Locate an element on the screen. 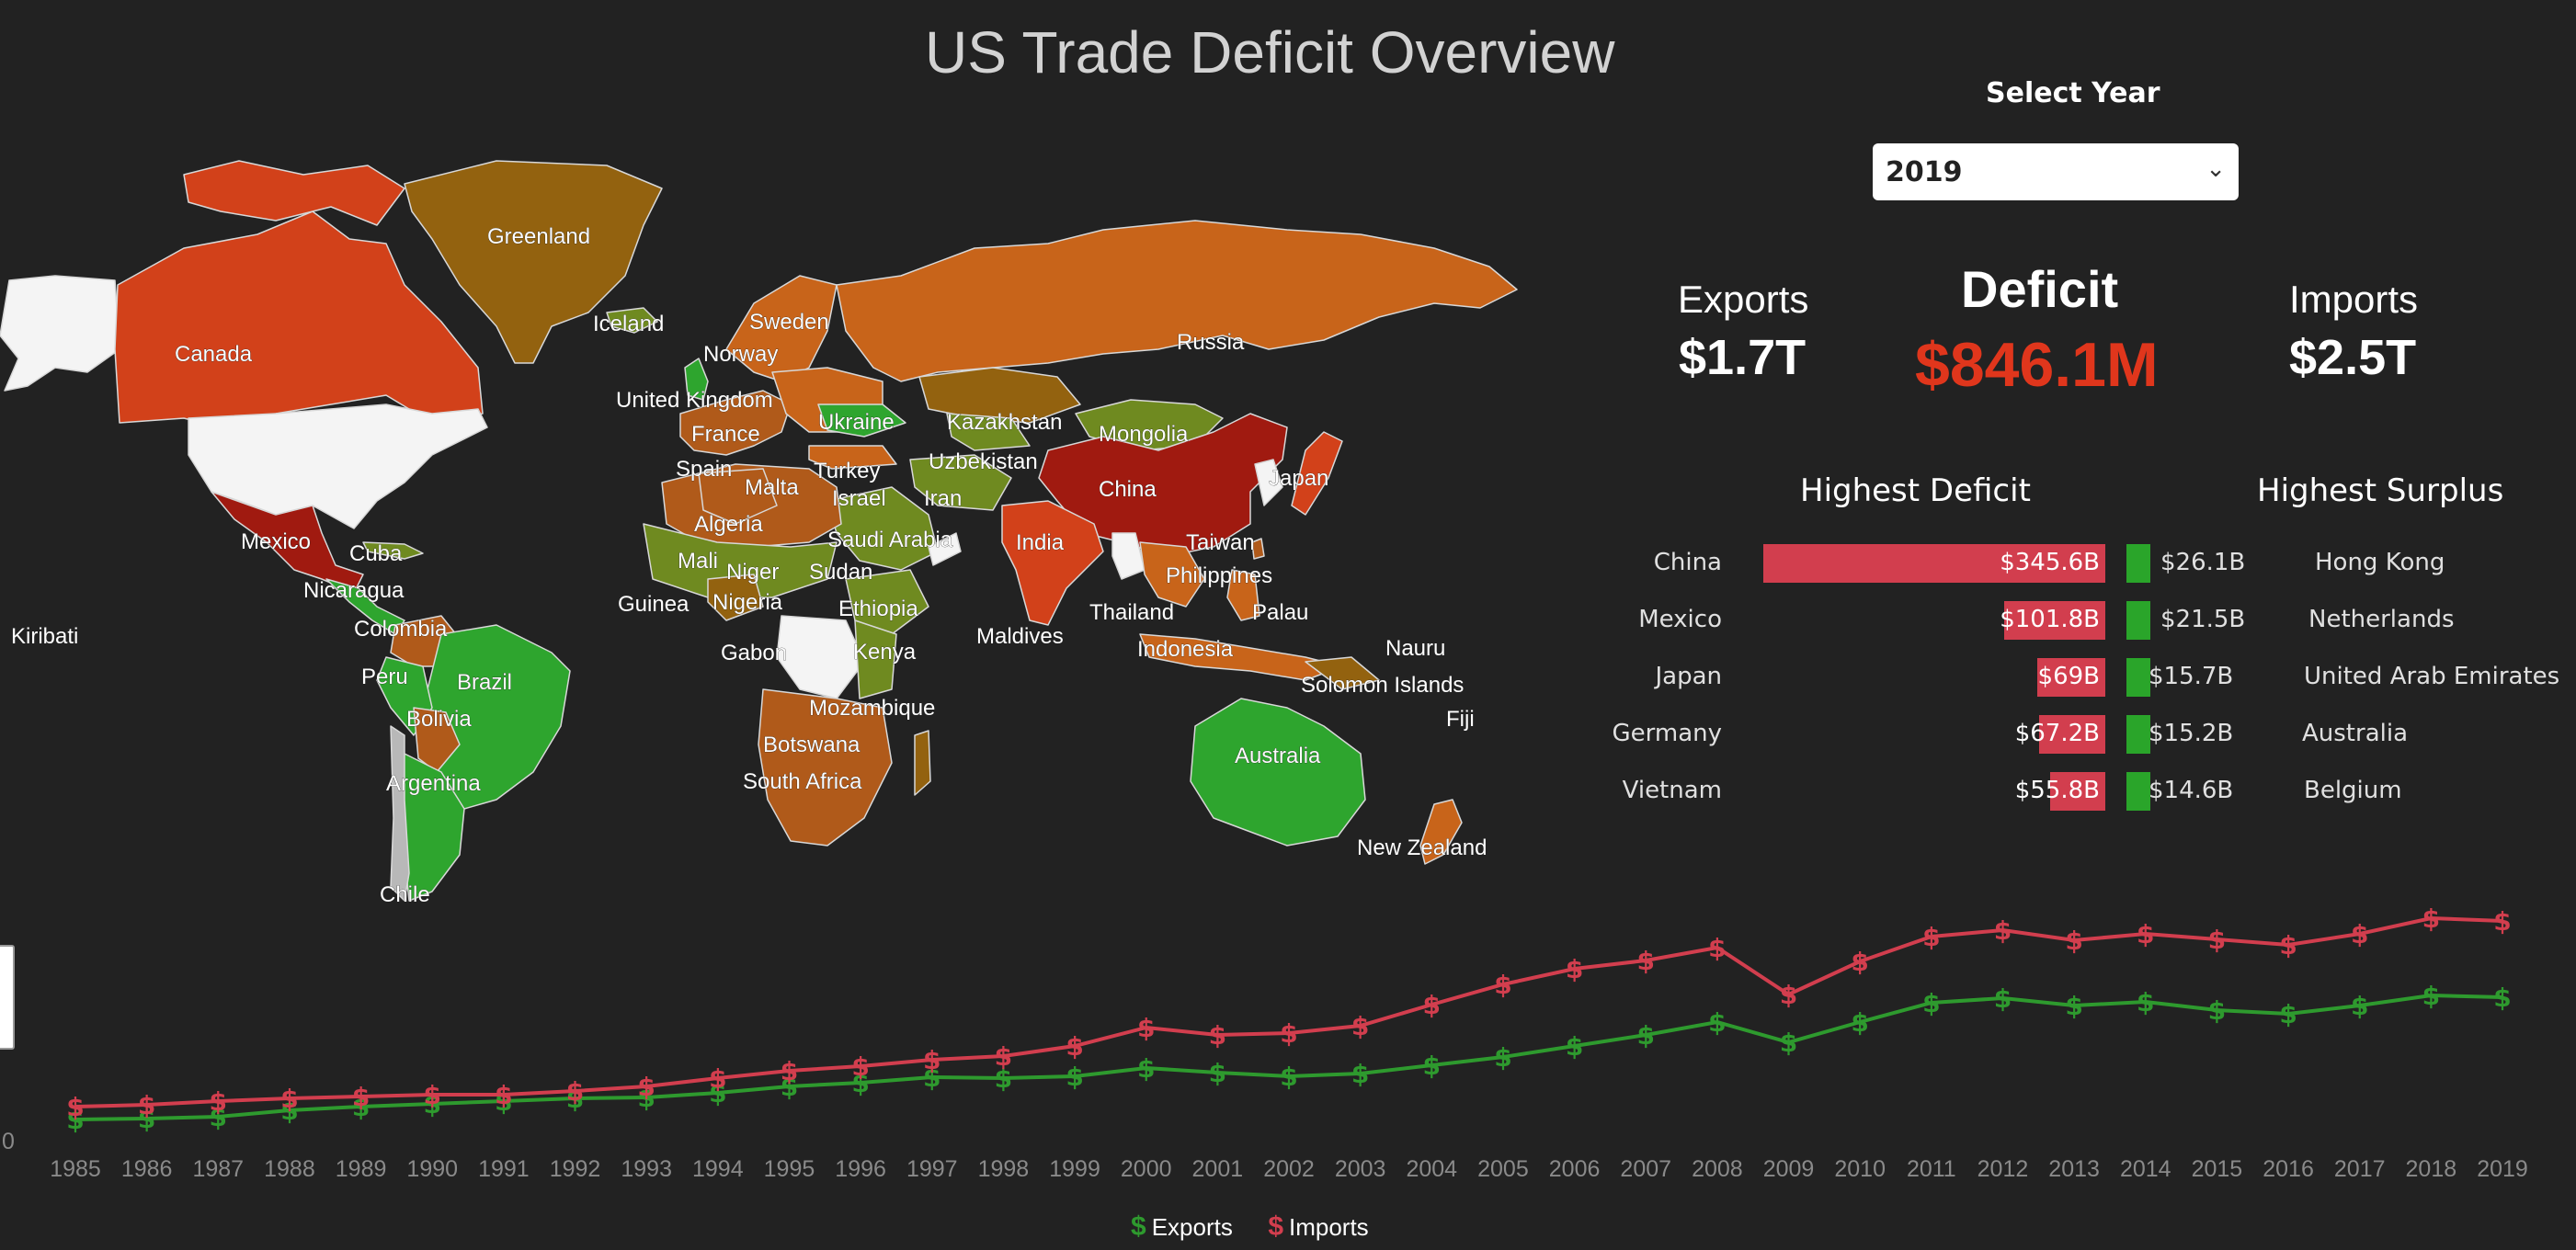 Image resolution: width=2576 pixels, height=1250 pixels. series-line-exports is located at coordinates (1288, 1057).